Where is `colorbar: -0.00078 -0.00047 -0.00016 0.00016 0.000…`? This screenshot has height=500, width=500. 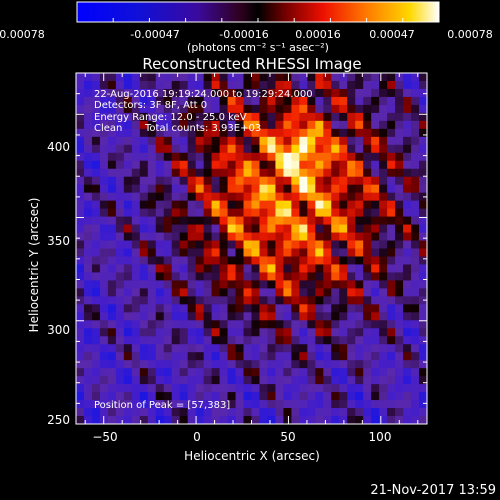
colorbar: -0.00078 -0.00047 -0.00016 0.00016 0.000… is located at coordinates (246, 27).